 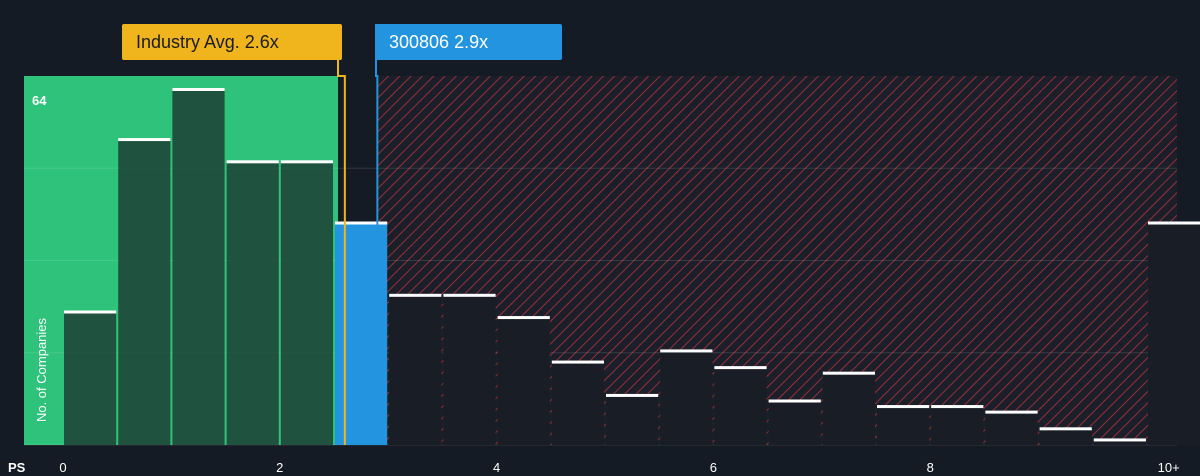 I want to click on x-axis-title: PS, so click(x=17, y=467).